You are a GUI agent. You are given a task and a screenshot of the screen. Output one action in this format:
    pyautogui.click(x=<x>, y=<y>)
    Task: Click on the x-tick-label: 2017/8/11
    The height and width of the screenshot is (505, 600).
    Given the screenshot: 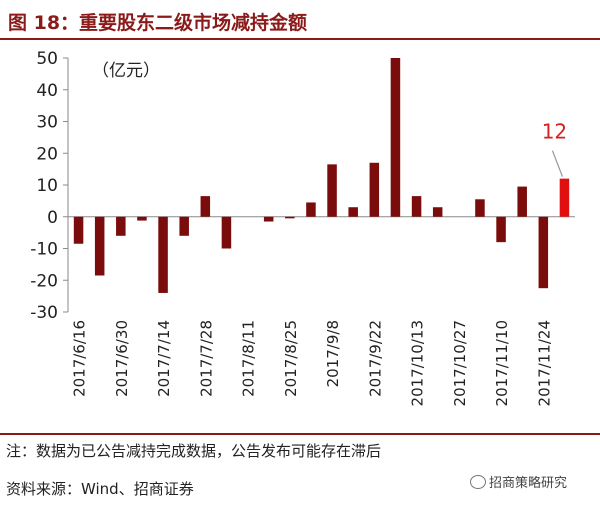 What is the action you would take?
    pyautogui.click(x=249, y=358)
    